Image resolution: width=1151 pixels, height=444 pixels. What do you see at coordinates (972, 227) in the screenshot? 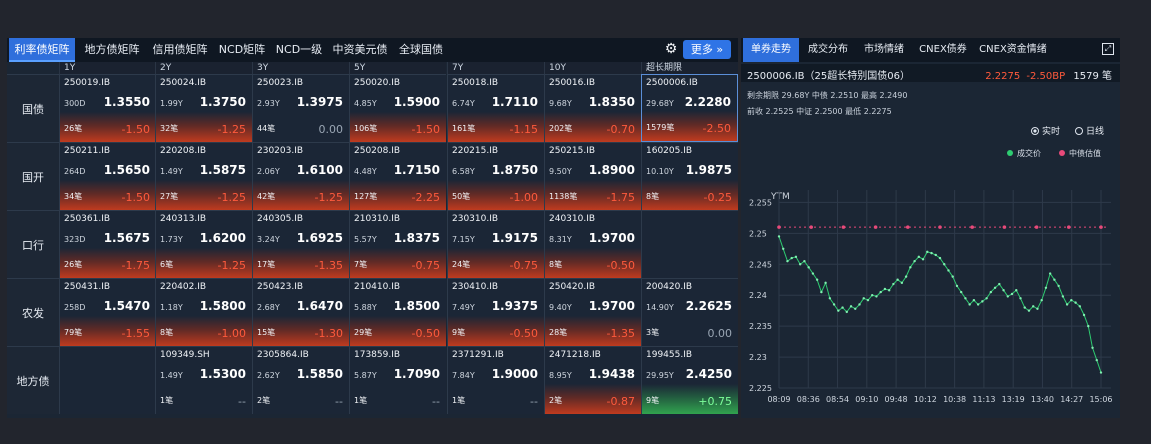
I see `valuation-point` at bounding box center [972, 227].